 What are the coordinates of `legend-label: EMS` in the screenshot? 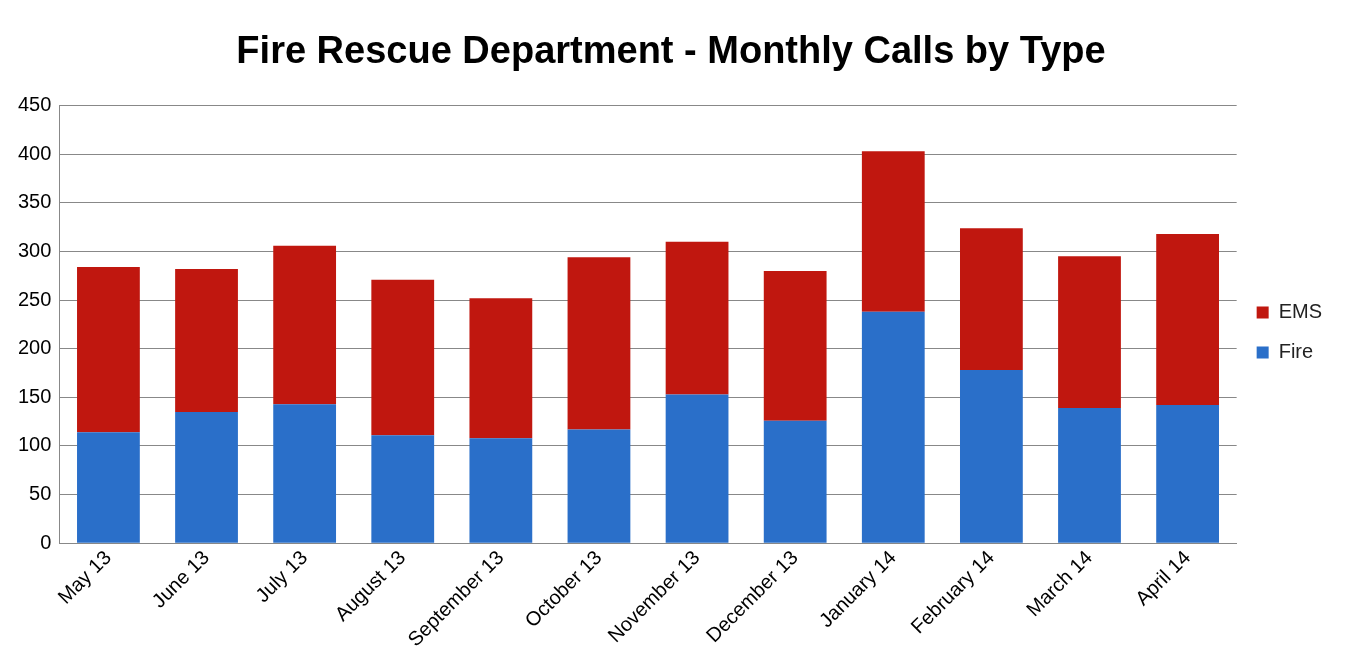 It's located at (1300, 311).